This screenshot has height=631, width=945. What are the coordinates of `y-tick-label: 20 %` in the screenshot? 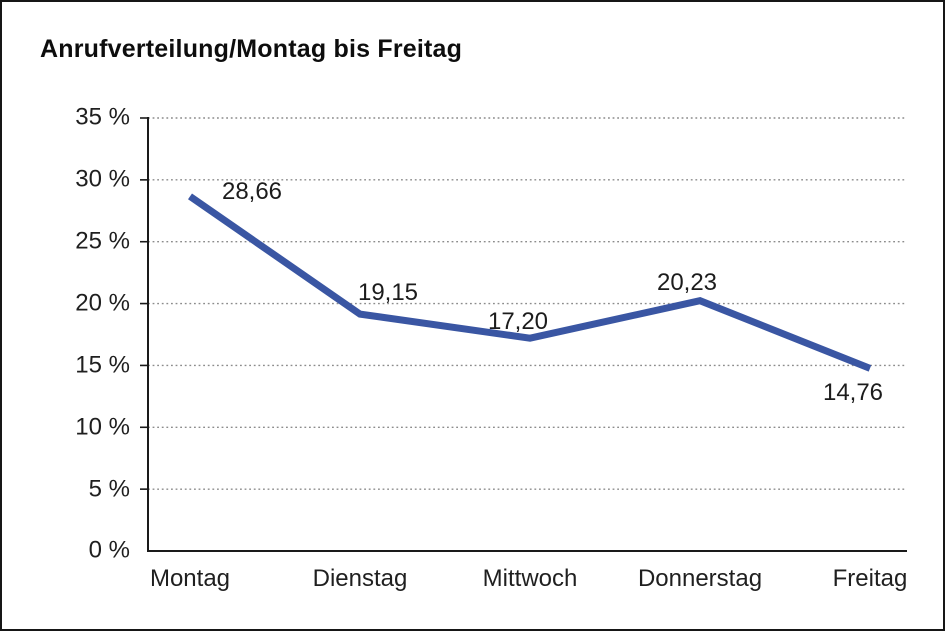 It's located at (102, 303).